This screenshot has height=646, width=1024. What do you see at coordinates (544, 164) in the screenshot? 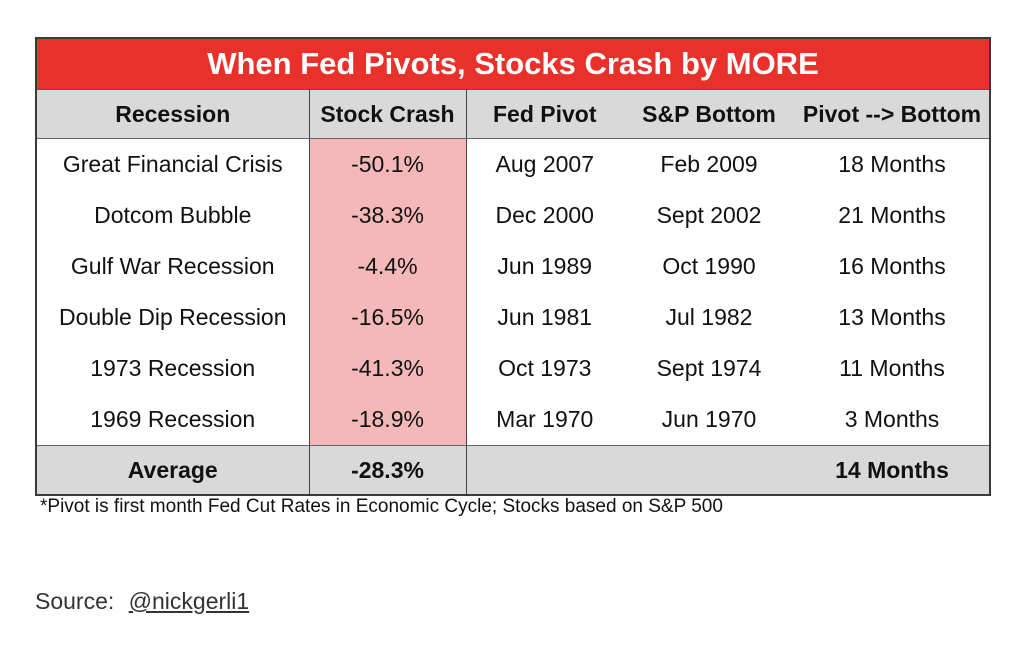
I see `fed-pivot-cell: Aug 2007` at bounding box center [544, 164].